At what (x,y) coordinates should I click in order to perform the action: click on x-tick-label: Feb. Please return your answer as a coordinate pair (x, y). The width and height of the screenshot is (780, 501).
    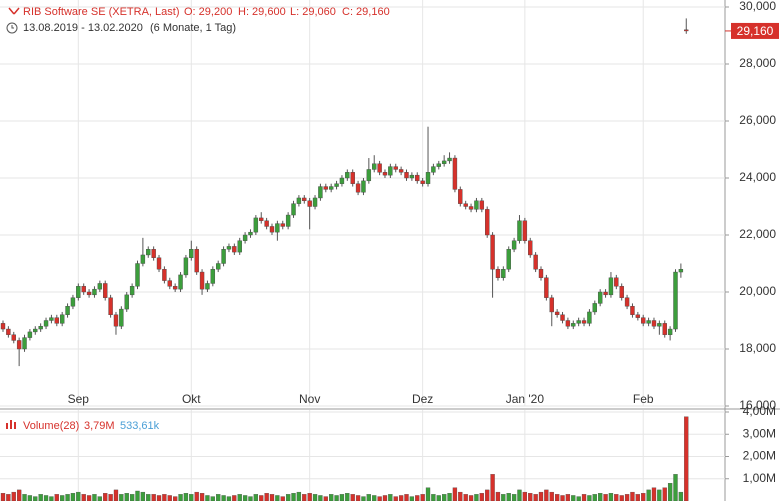
    Looking at the image, I should click on (643, 399).